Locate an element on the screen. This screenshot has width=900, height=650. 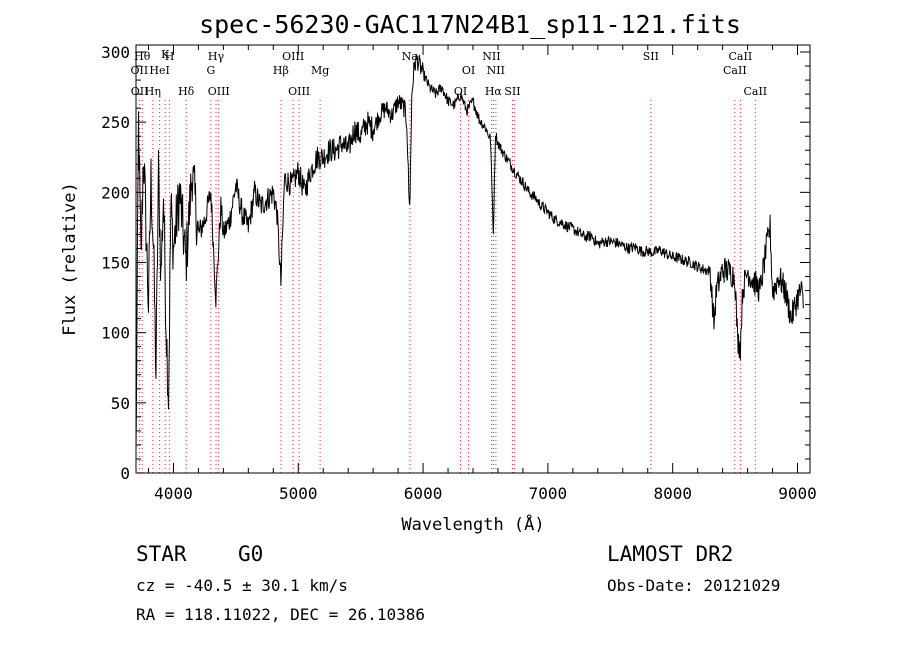
x-tick-label: 8000 is located at coordinates (672, 493).